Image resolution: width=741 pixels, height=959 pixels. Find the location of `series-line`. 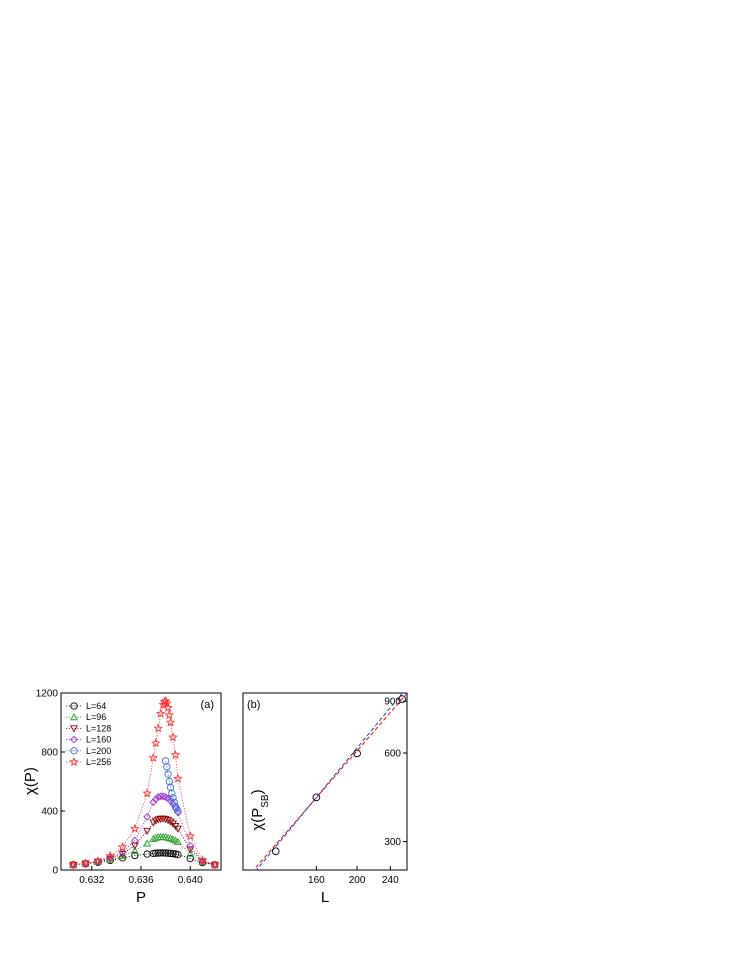

series-line is located at coordinates (172, 786).